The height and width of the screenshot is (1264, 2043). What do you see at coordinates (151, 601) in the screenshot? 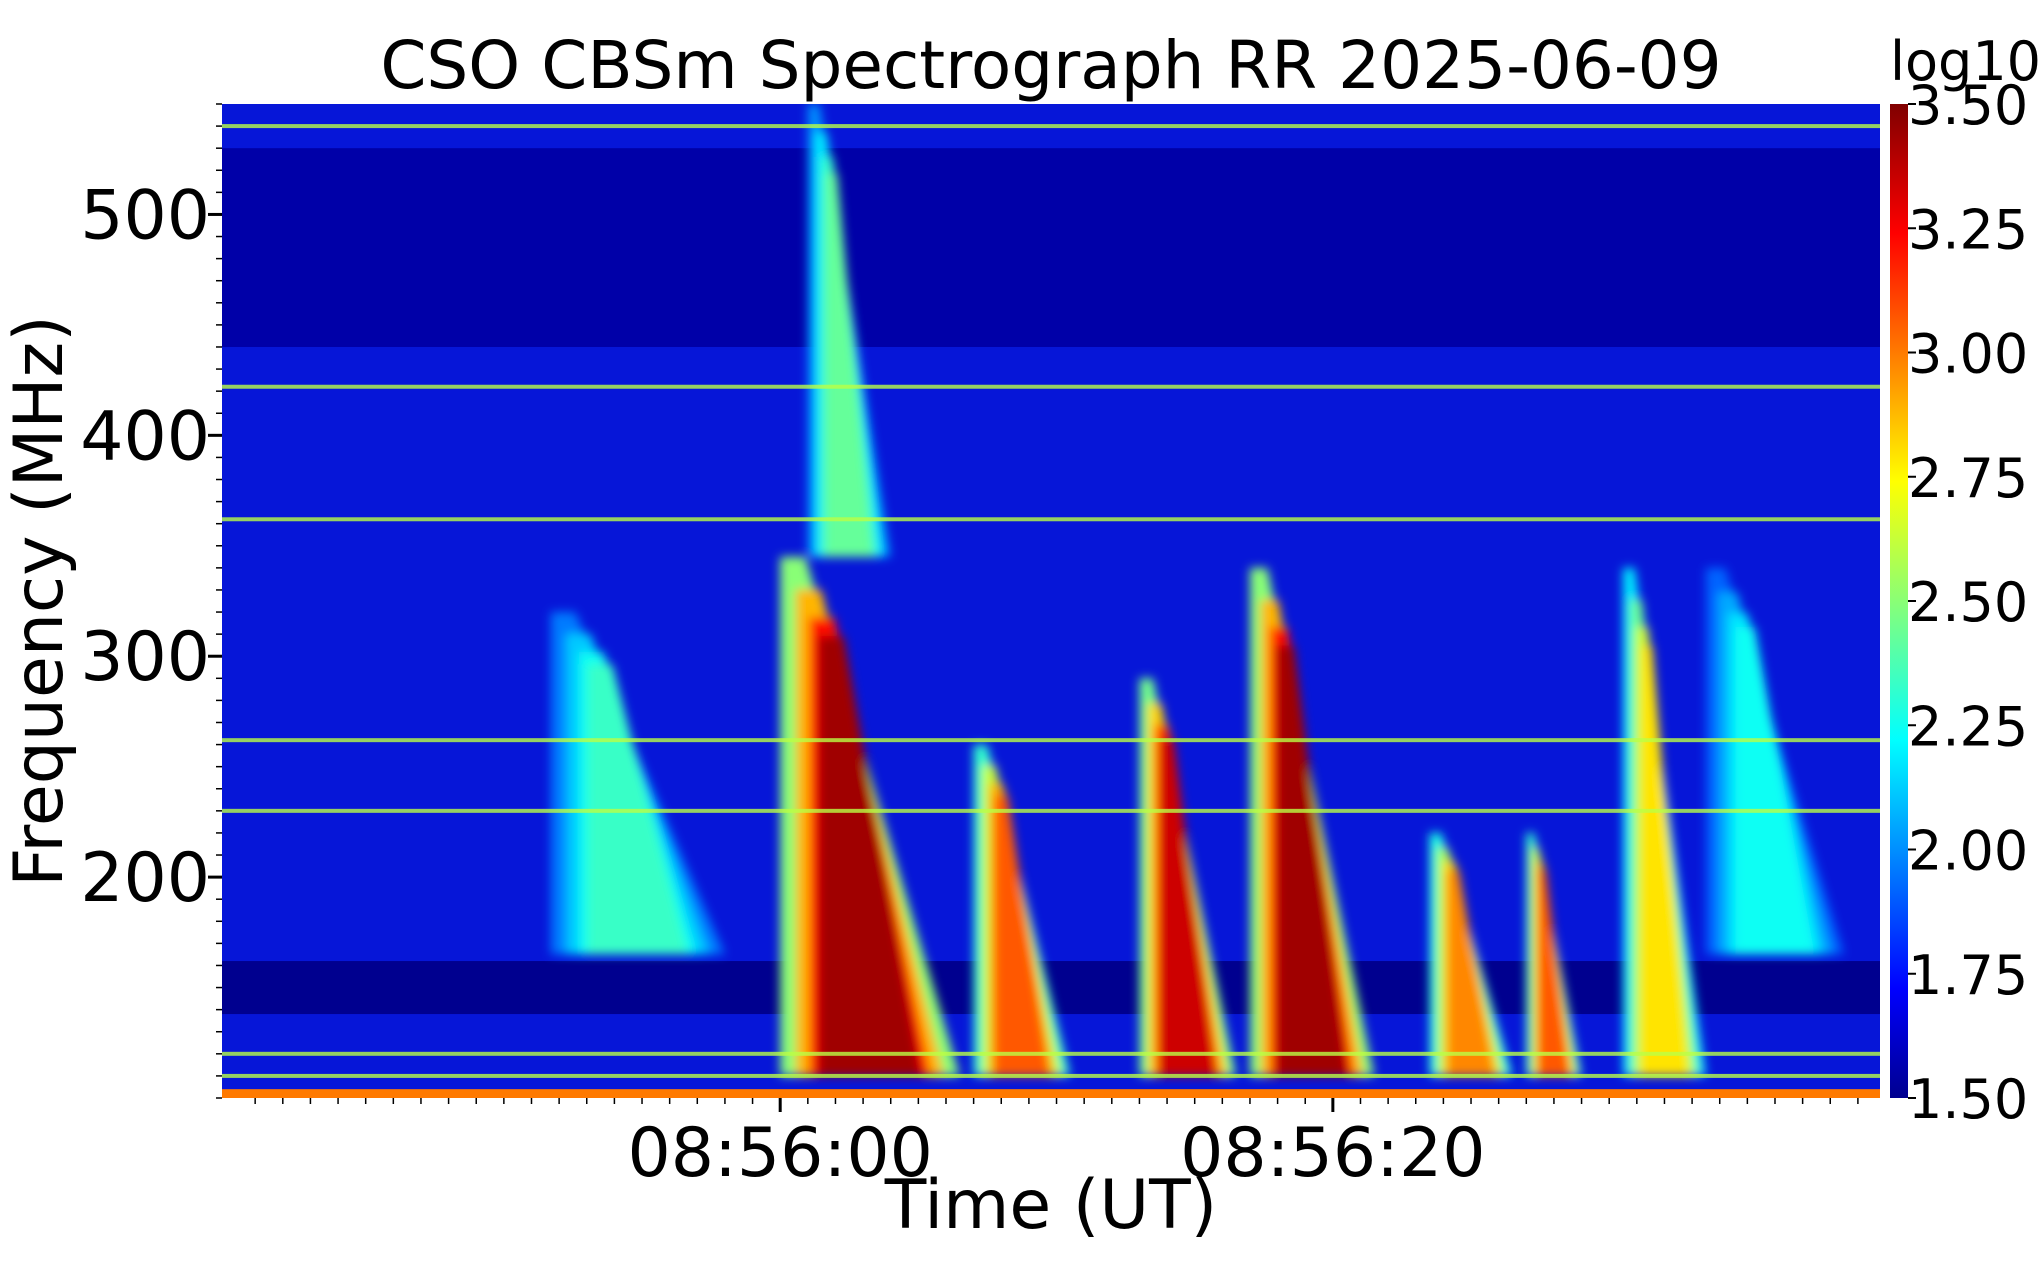
I see `y-axis: 200 300 400 500` at bounding box center [151, 601].